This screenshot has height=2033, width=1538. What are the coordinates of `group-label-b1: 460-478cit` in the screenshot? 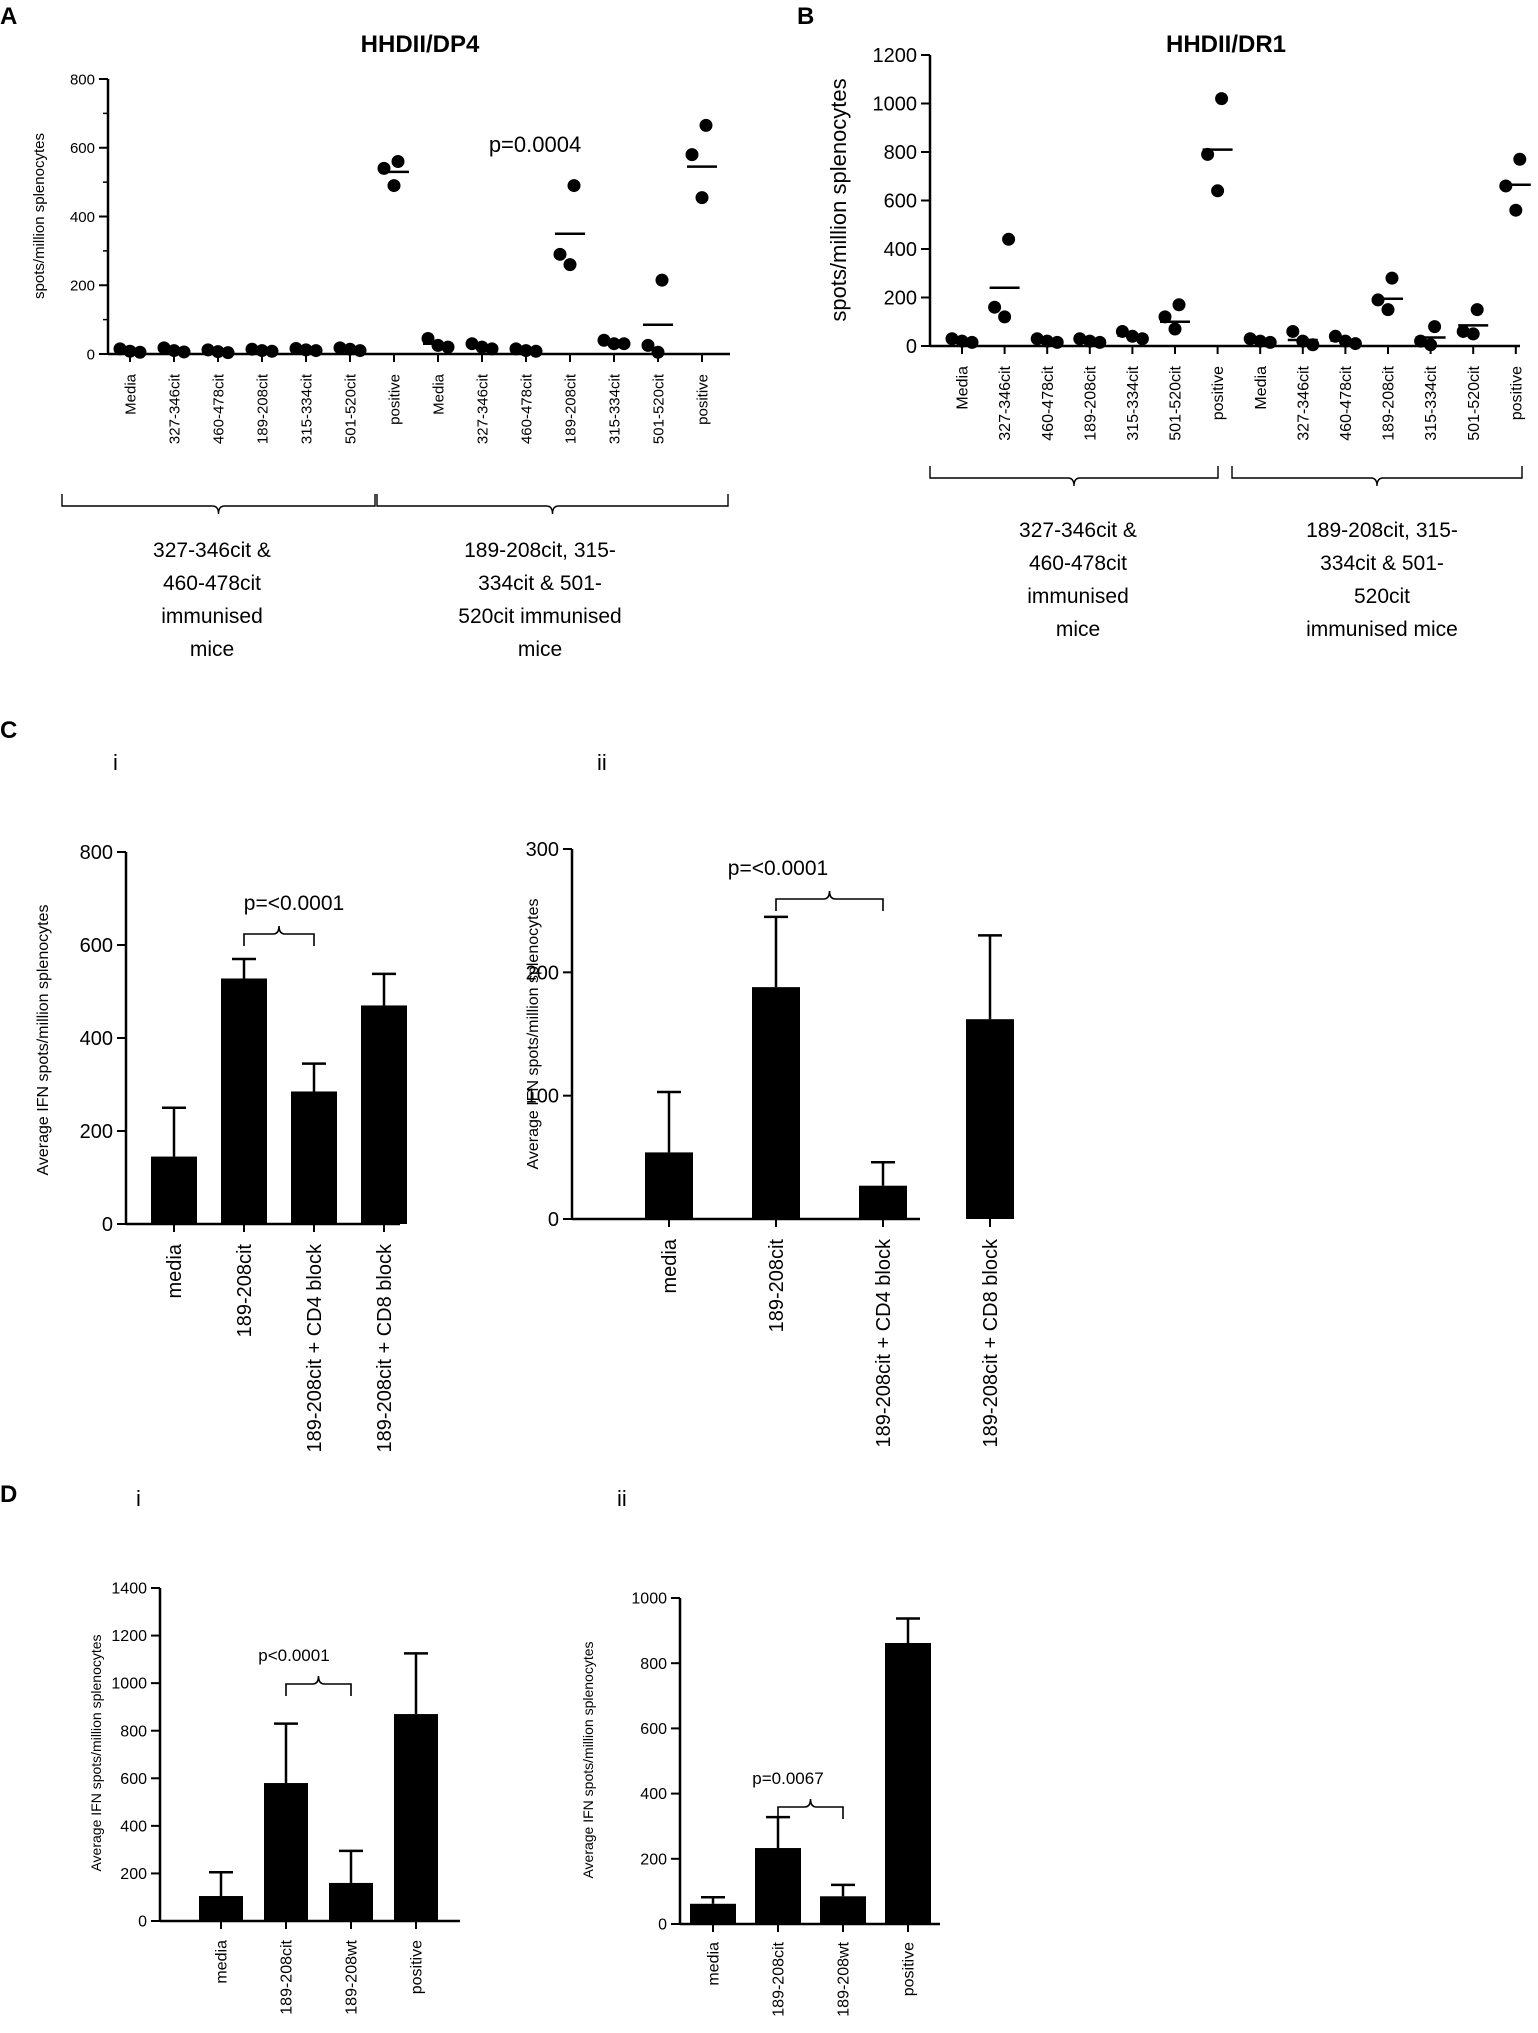 It's located at (1078, 563).